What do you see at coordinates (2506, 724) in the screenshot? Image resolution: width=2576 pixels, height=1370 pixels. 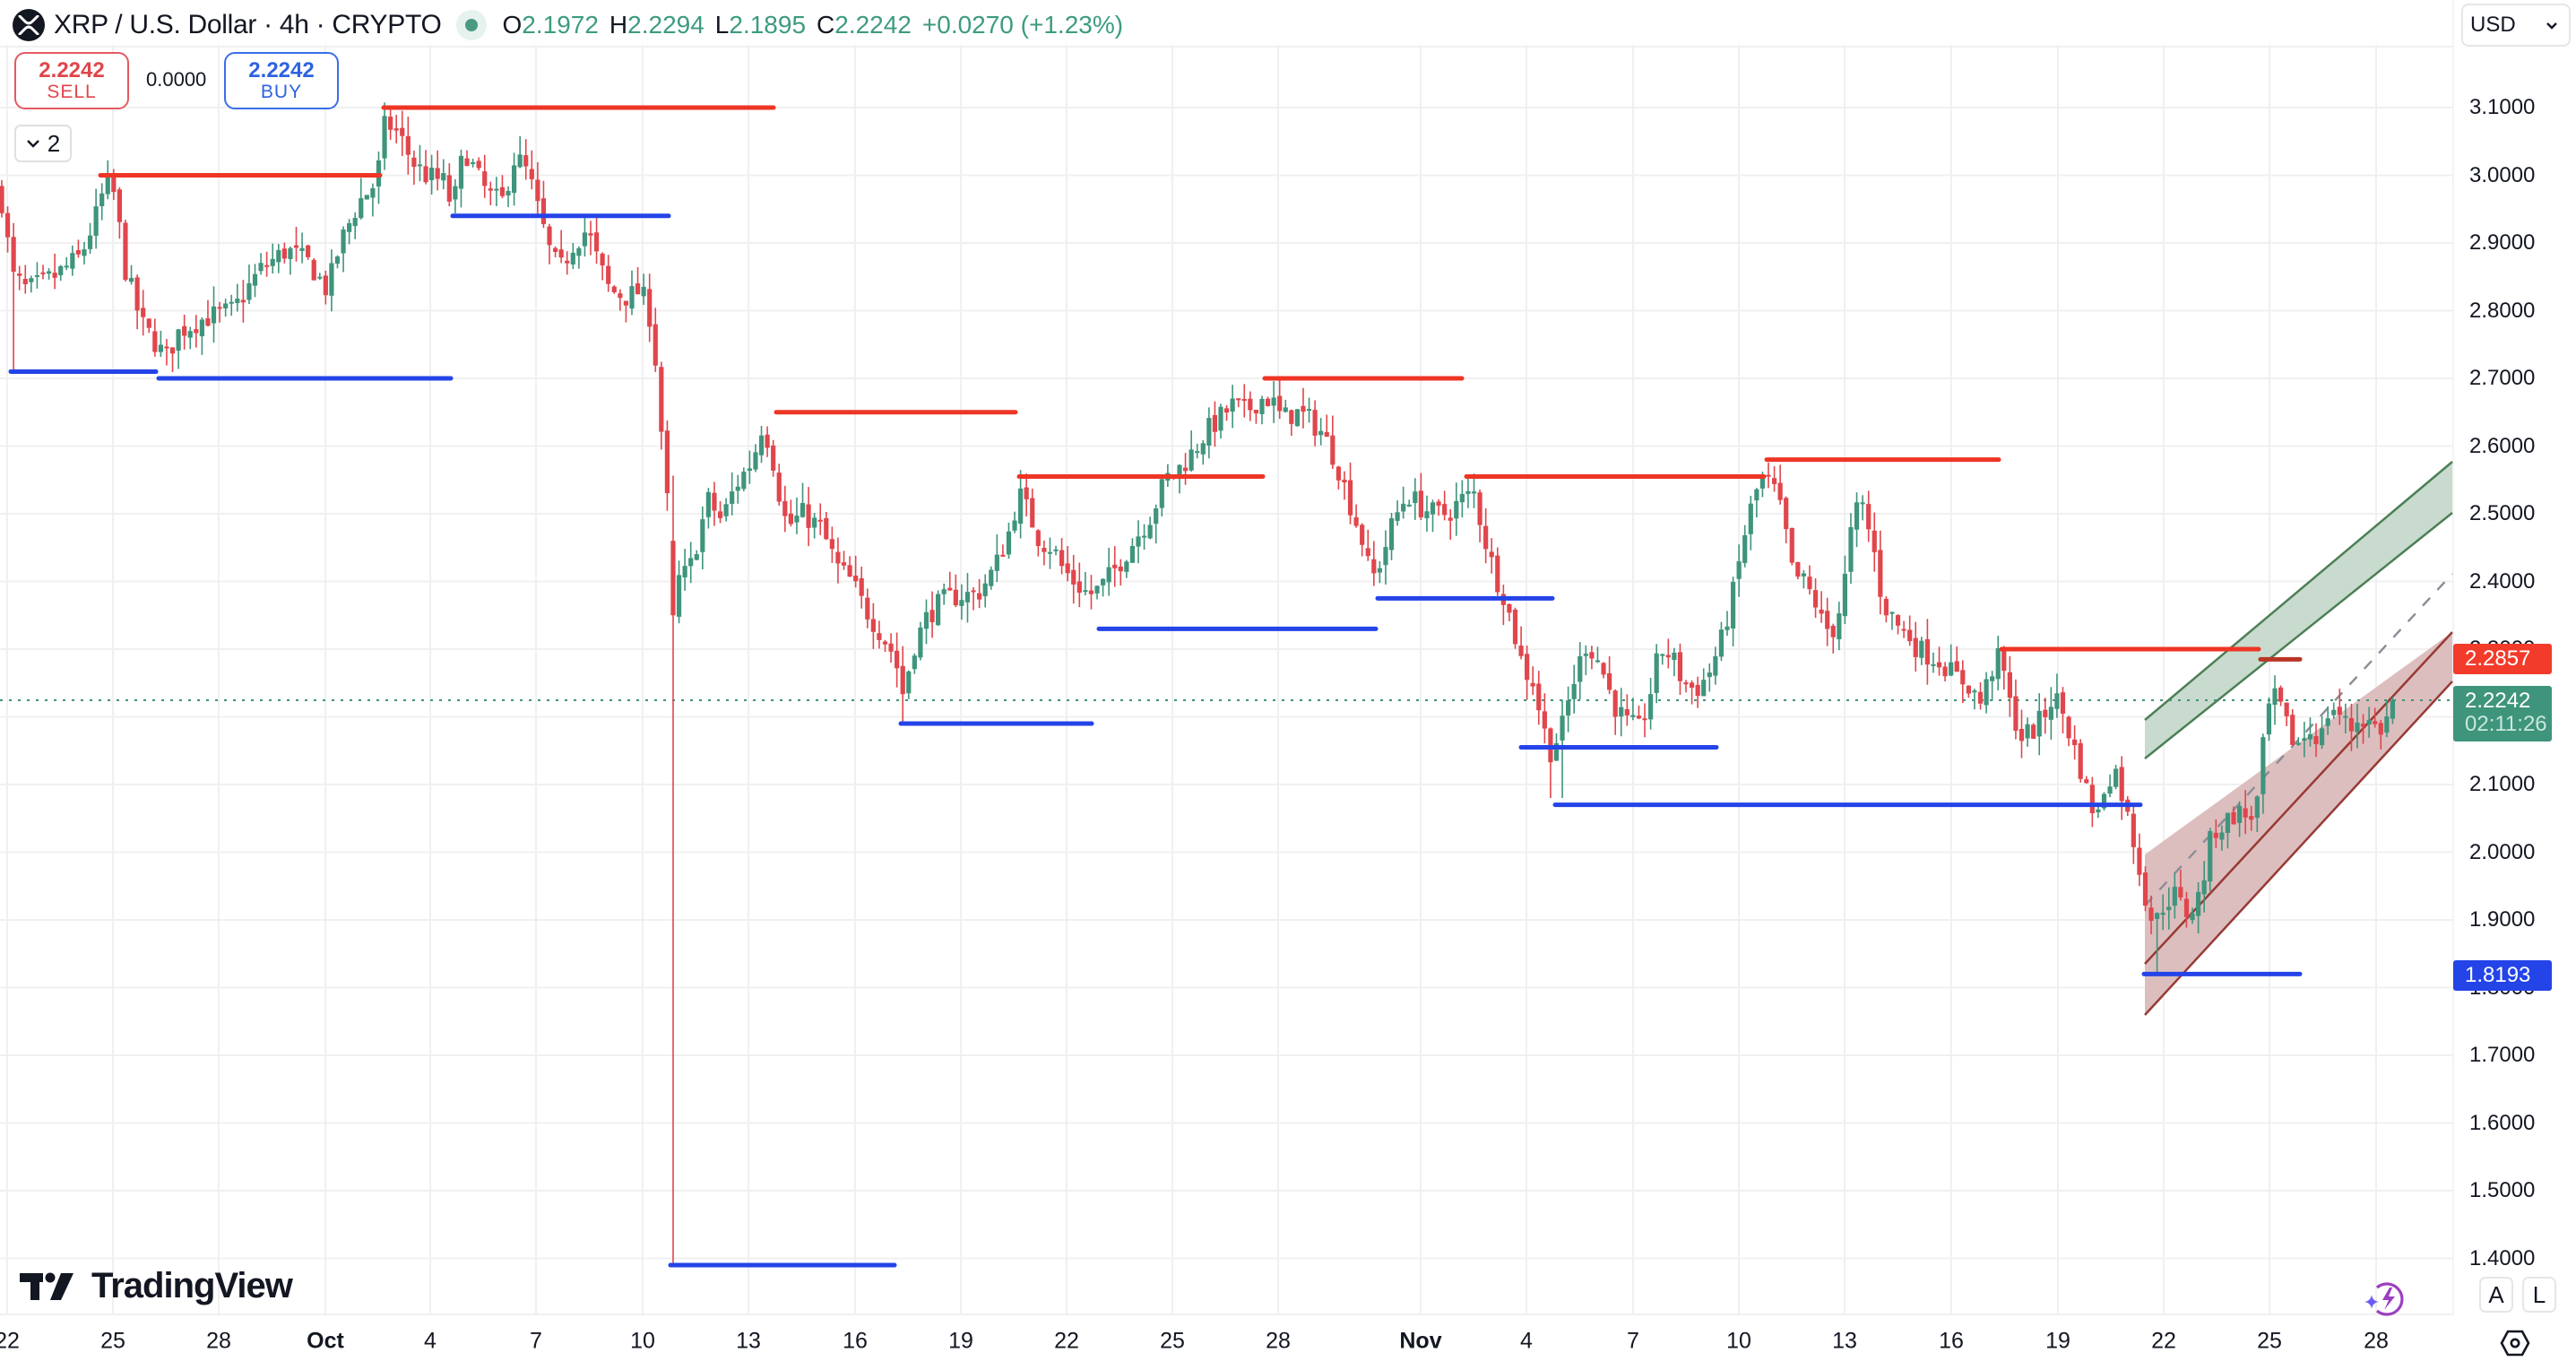 I see `bar-countdown: 02:11:26` at bounding box center [2506, 724].